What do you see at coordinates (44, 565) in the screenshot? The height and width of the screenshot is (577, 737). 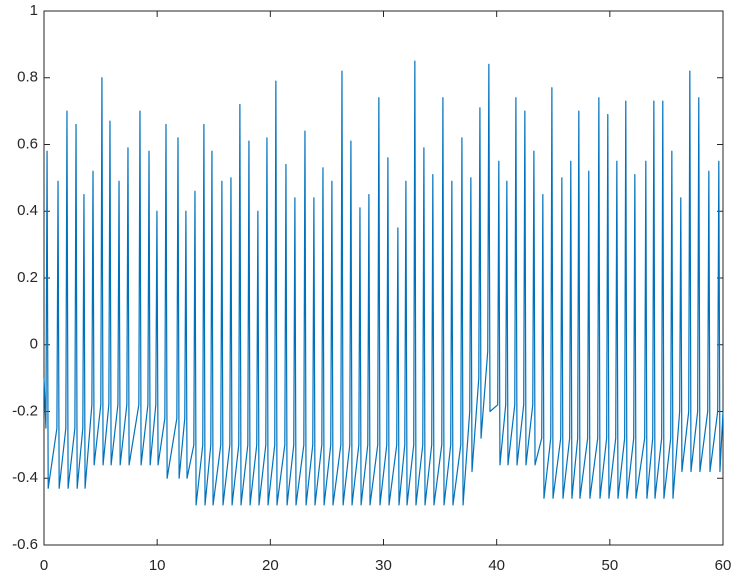 I see `x-tick-label: 0` at bounding box center [44, 565].